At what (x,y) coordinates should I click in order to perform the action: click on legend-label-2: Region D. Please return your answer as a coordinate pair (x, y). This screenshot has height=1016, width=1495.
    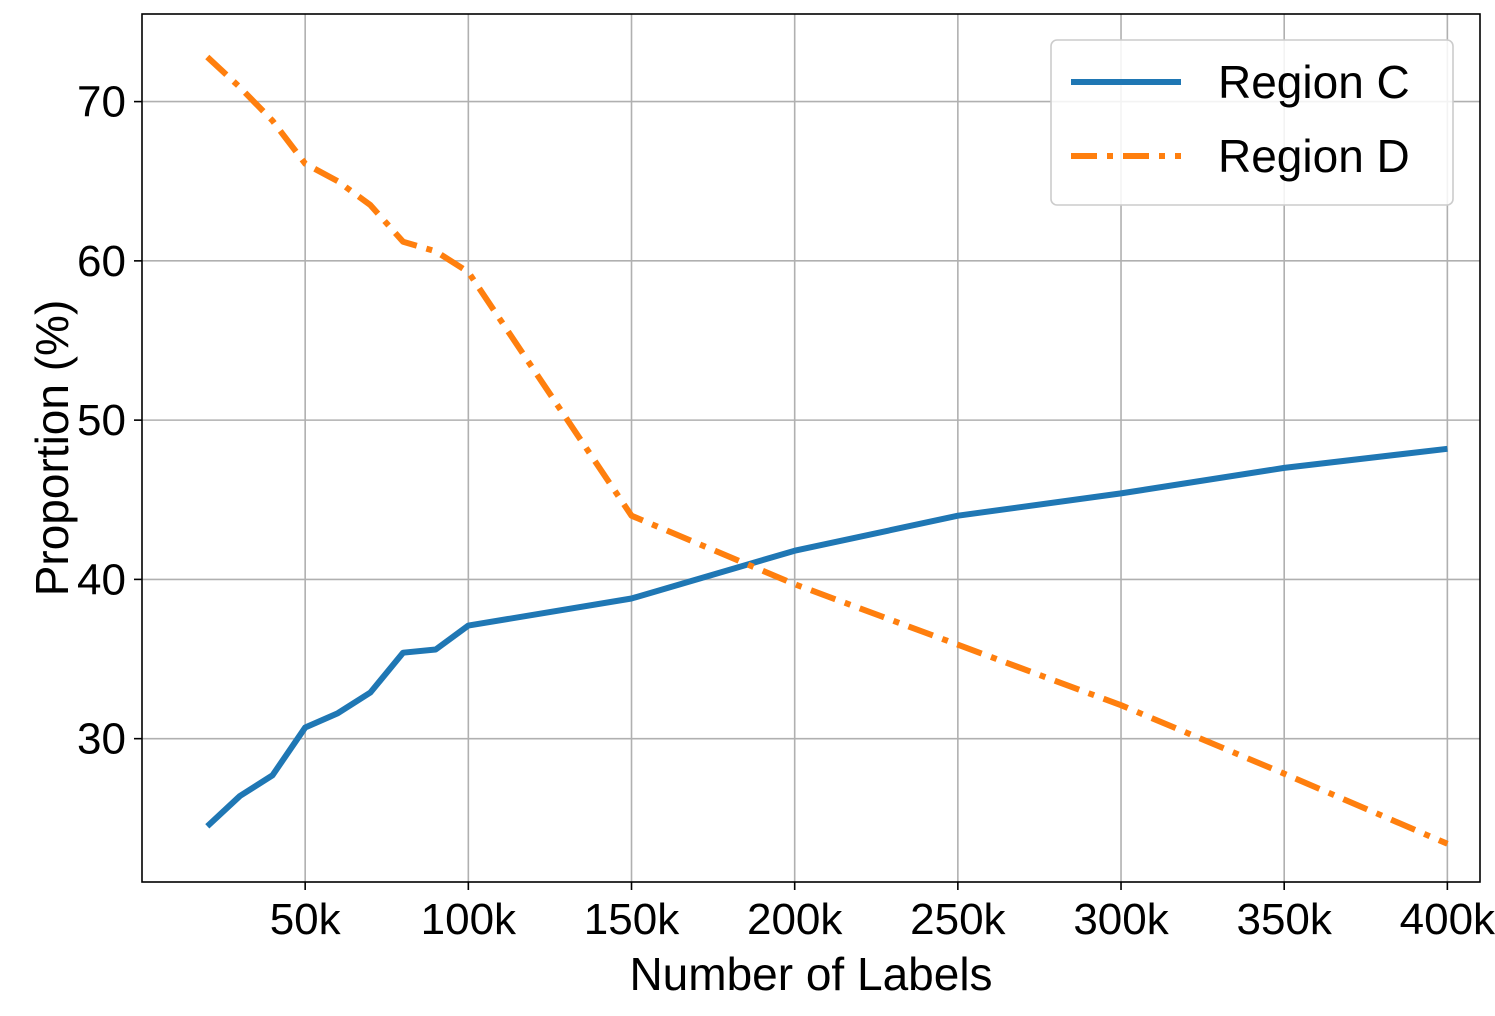
    Looking at the image, I should click on (1314, 156).